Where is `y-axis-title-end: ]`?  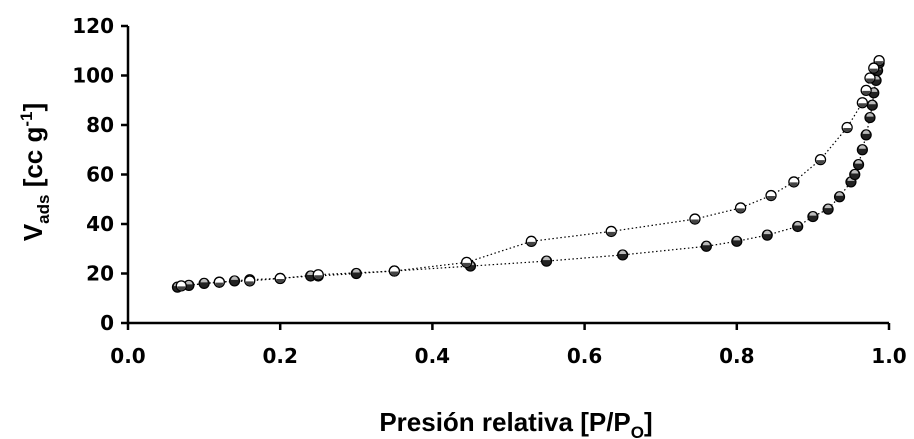
y-axis-title-end: ] is located at coordinates (33, 107).